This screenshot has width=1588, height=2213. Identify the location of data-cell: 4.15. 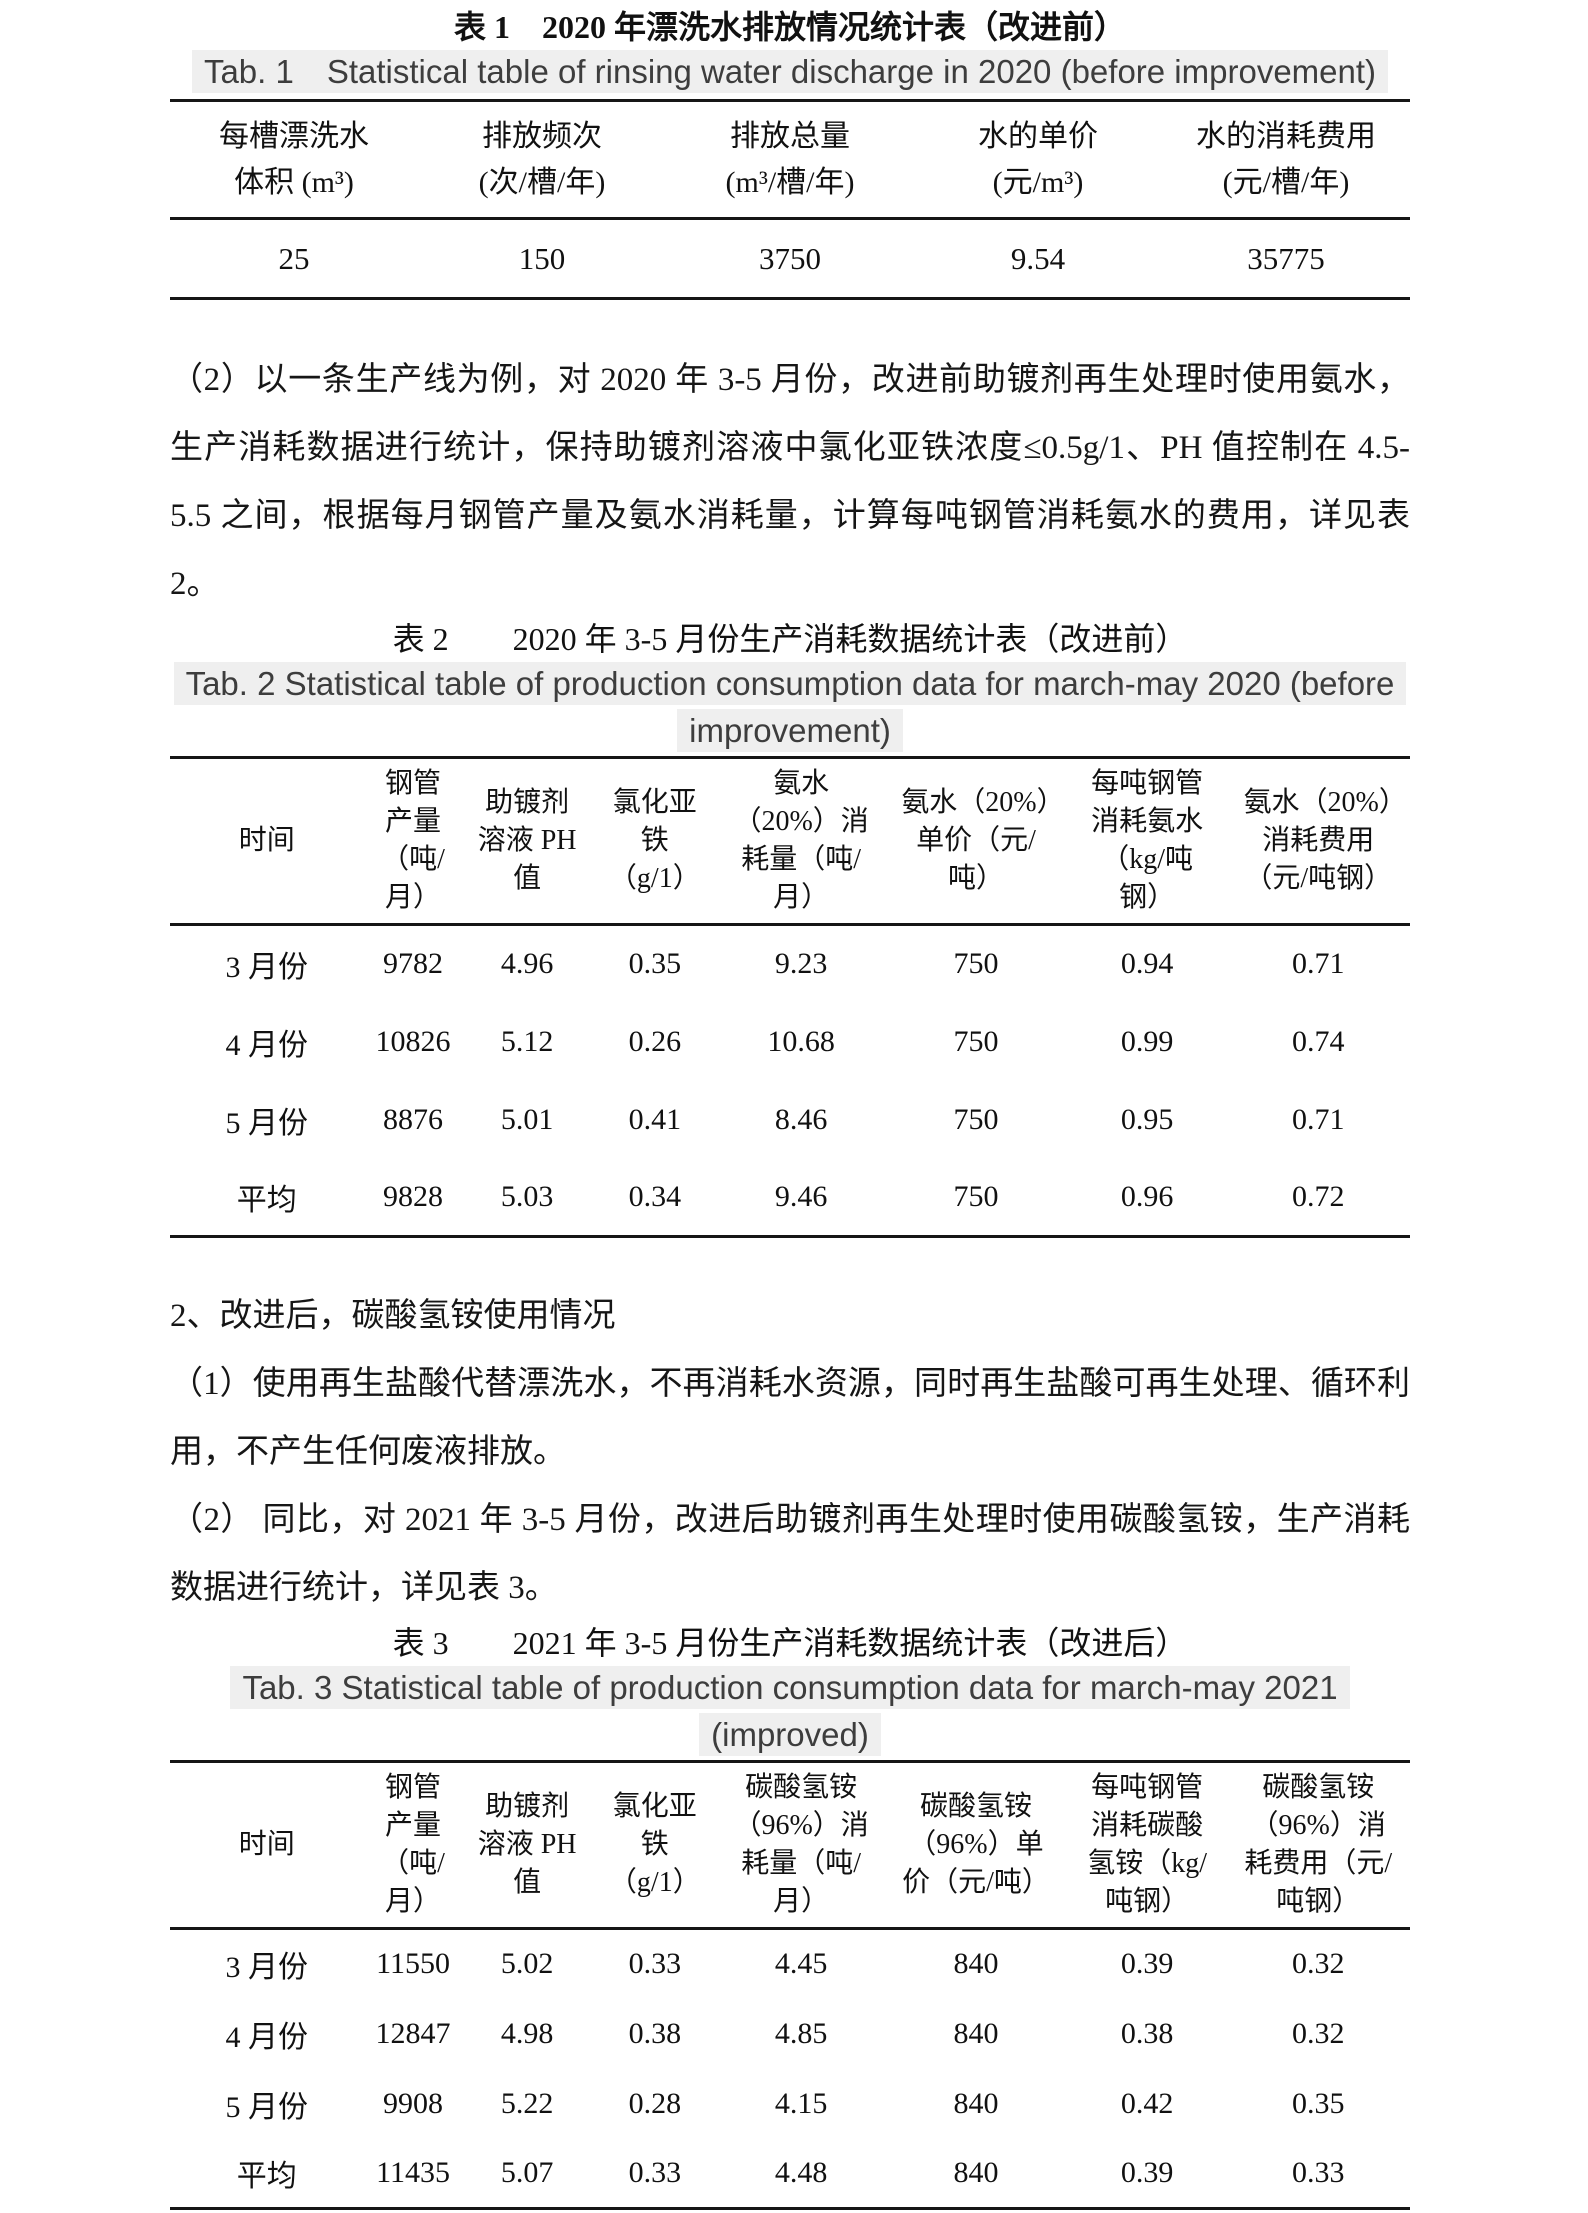
(801, 2103).